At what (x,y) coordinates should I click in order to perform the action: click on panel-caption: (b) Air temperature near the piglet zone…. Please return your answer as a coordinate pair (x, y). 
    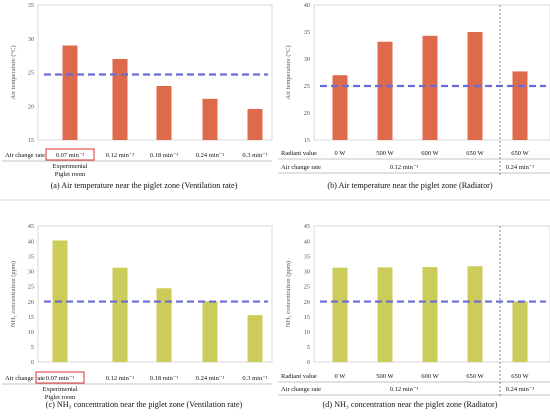
    Looking at the image, I should click on (410, 185).